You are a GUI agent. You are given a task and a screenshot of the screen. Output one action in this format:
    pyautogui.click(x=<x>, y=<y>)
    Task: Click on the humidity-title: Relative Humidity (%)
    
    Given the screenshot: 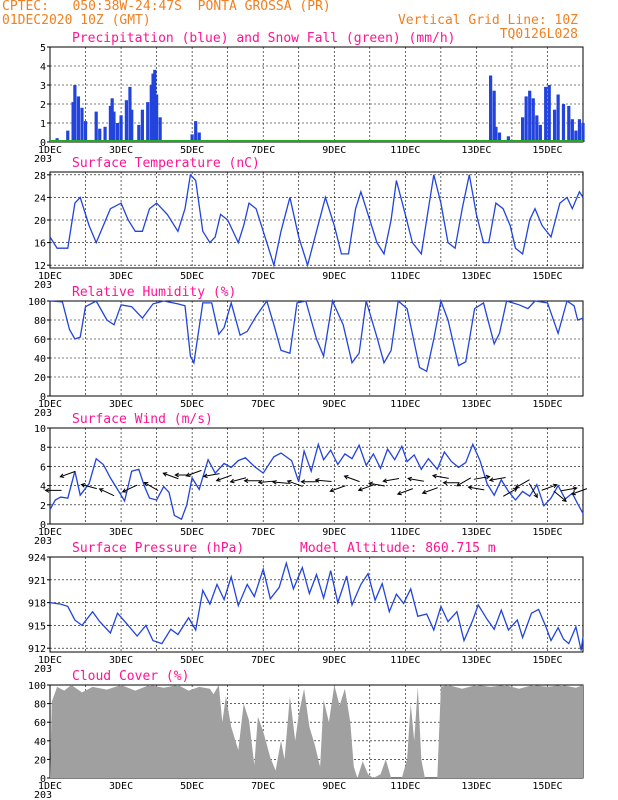 What is the action you would take?
    pyautogui.click(x=154, y=292)
    